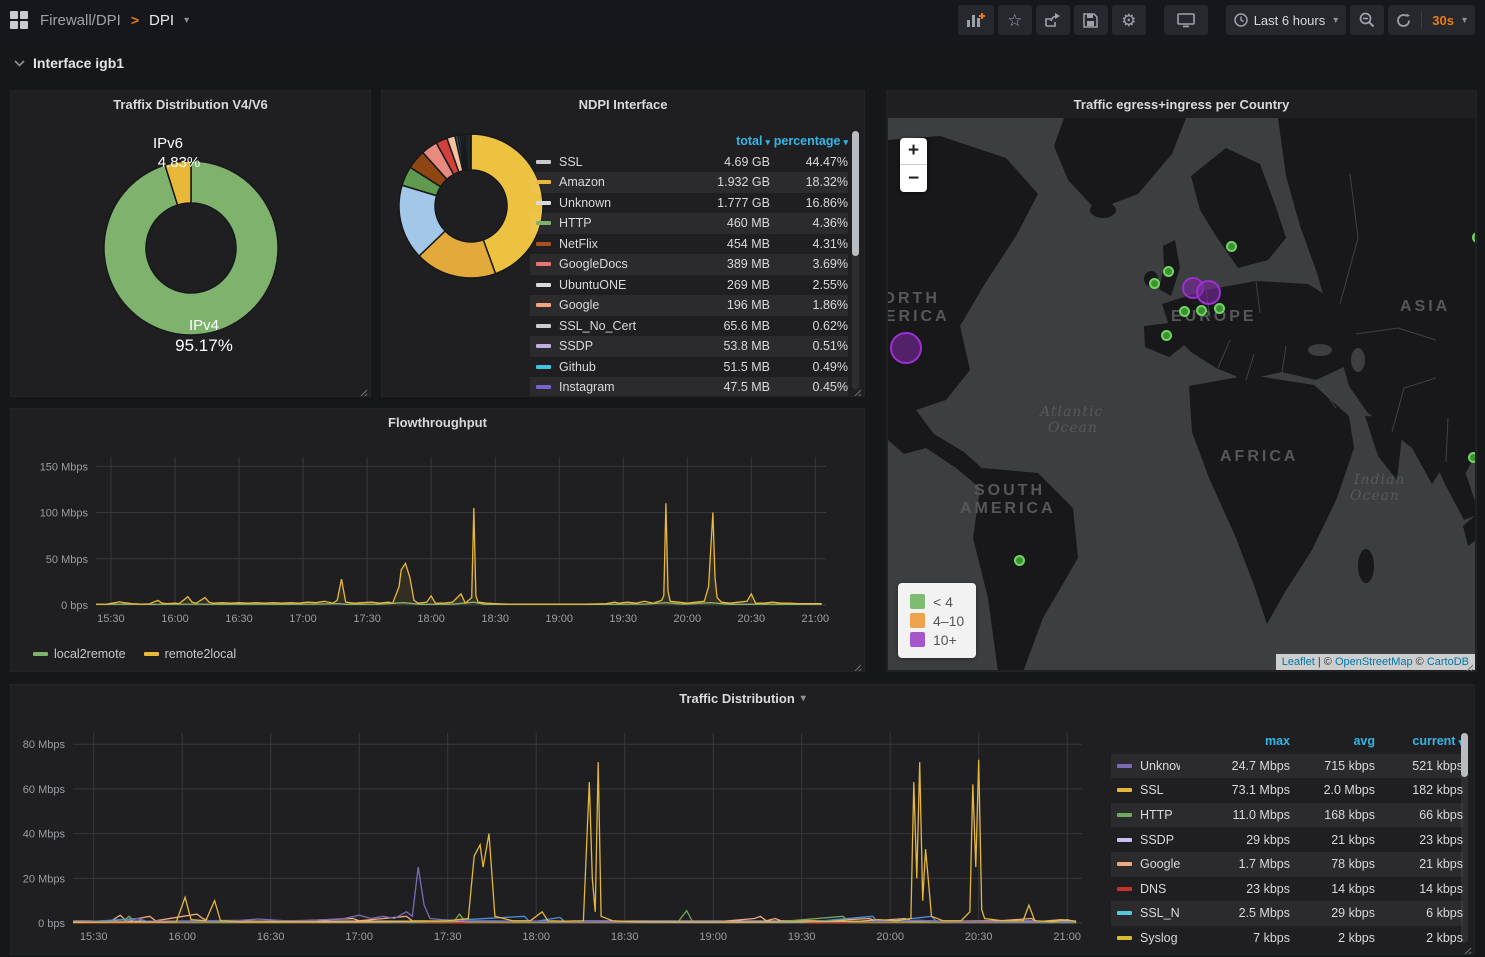 The height and width of the screenshot is (957, 1485). Describe the element at coordinates (1090, 20) in the screenshot. I see `save-button` at that location.